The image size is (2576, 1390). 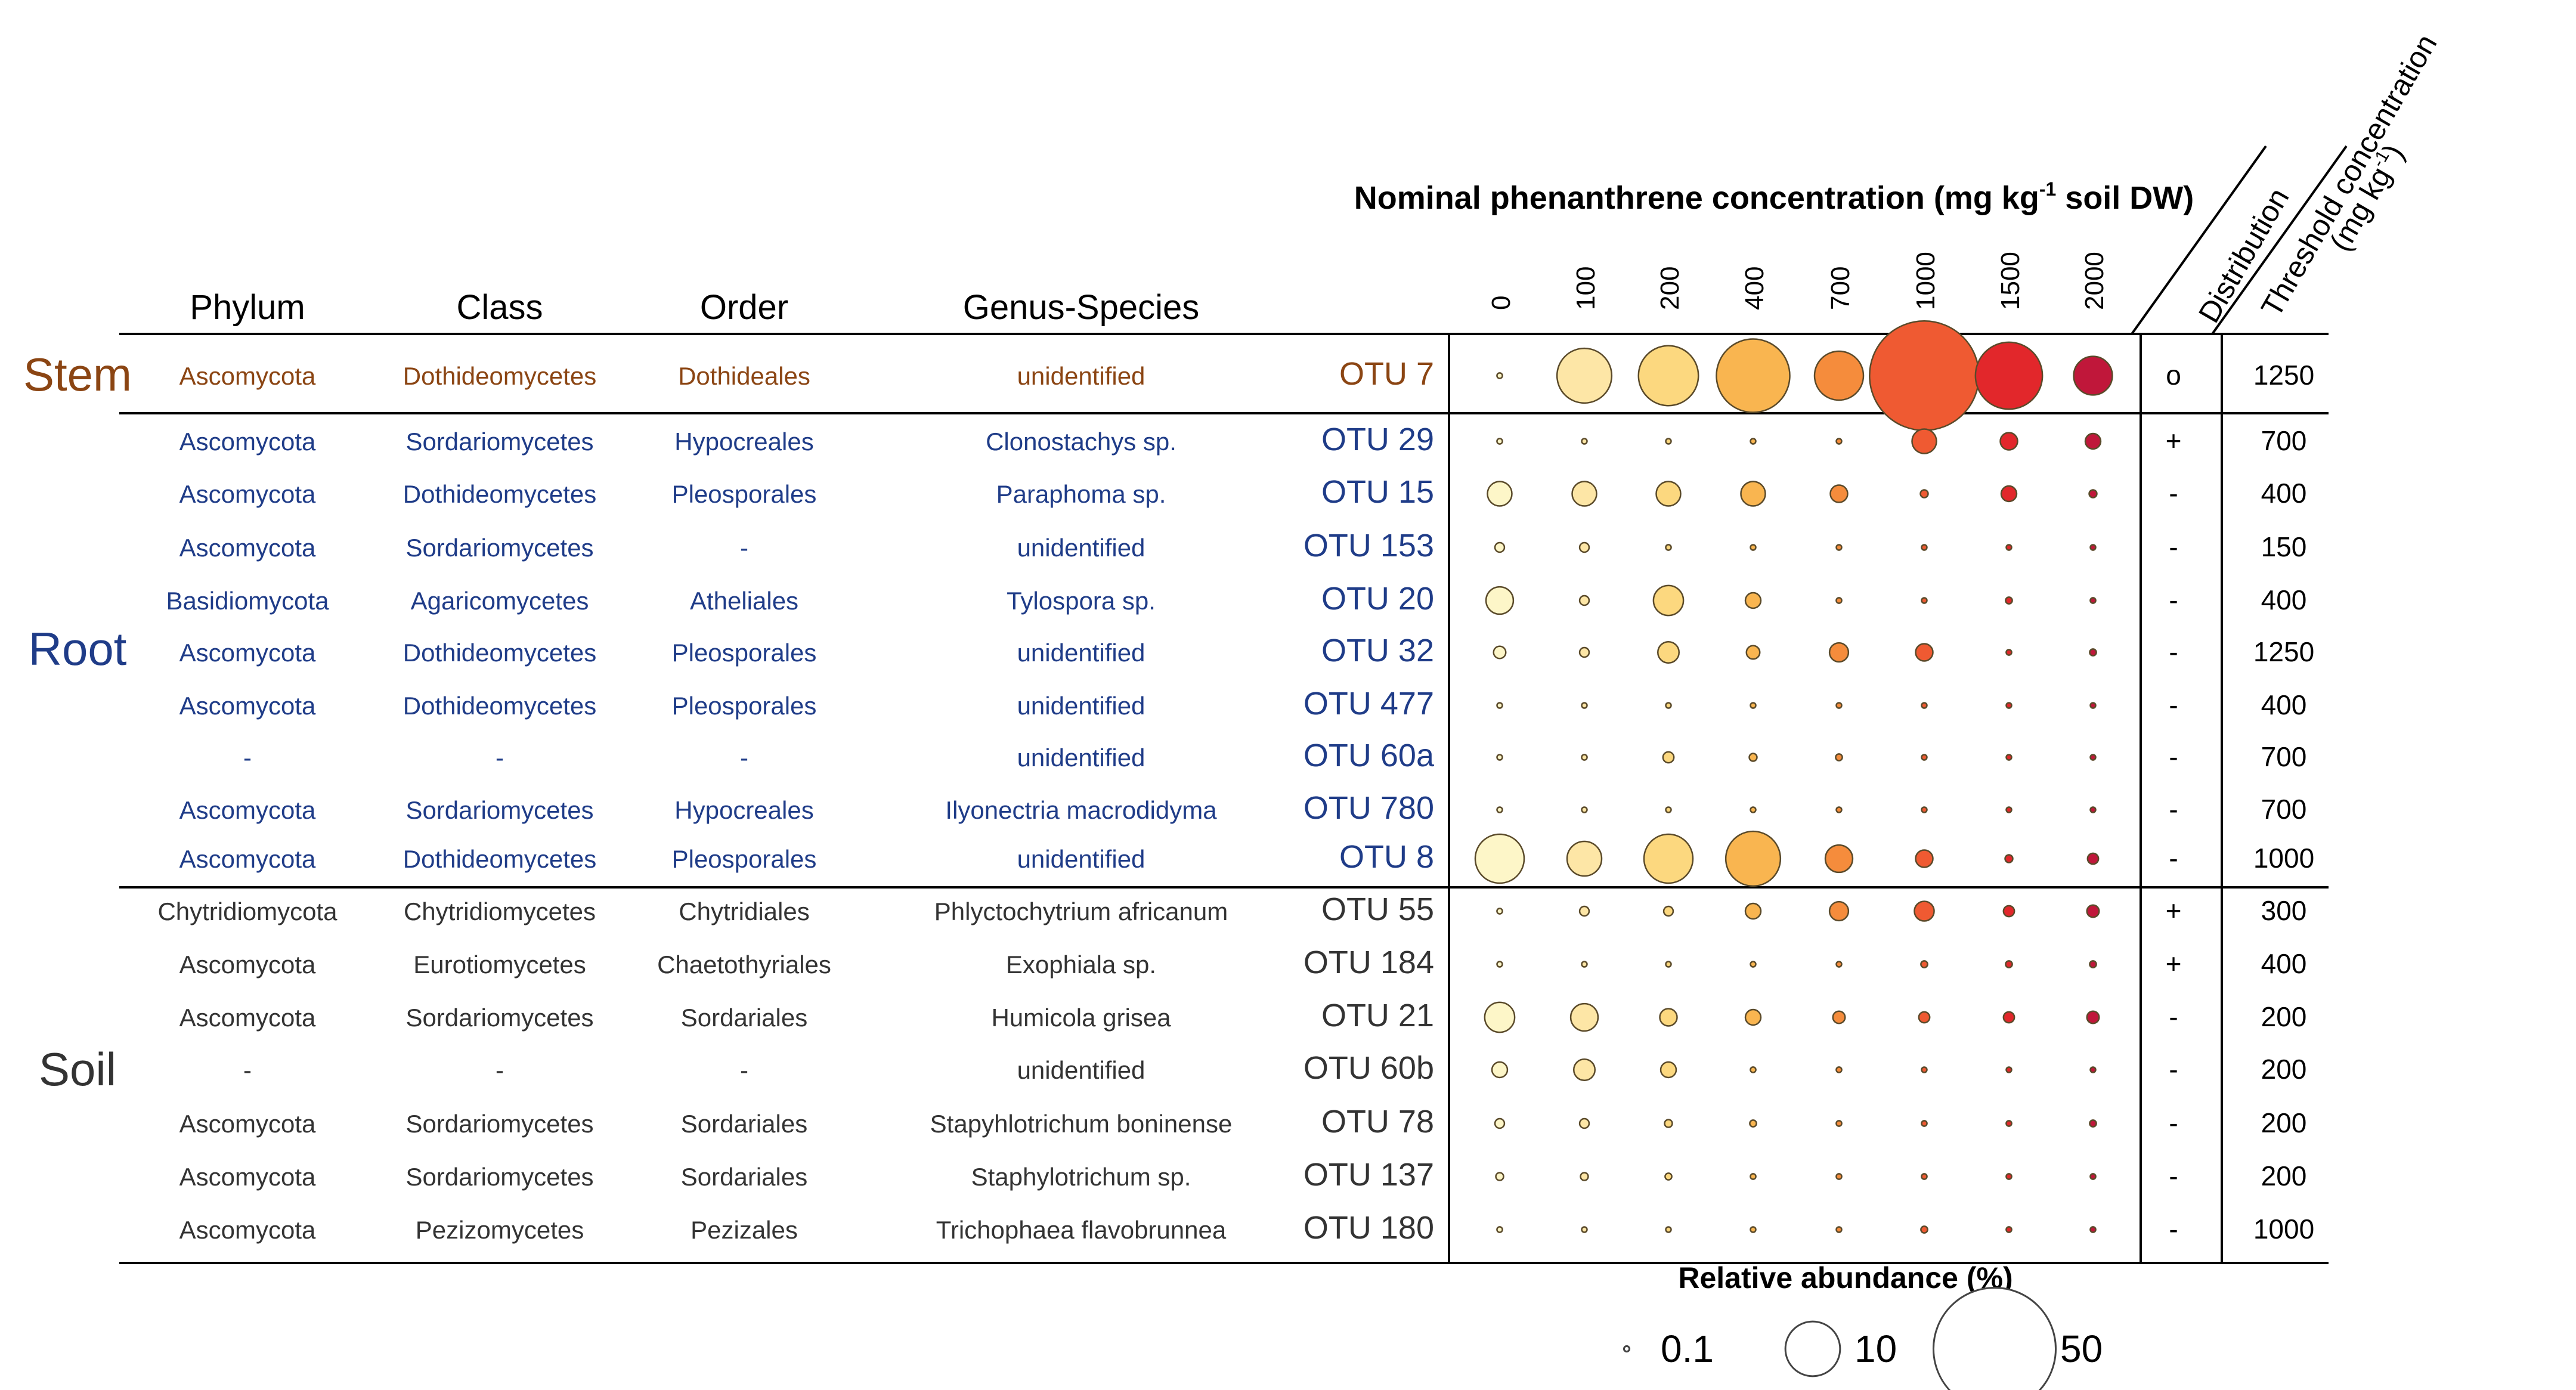 I want to click on size-legend: 0.1 10 50, so click(x=1863, y=1339).